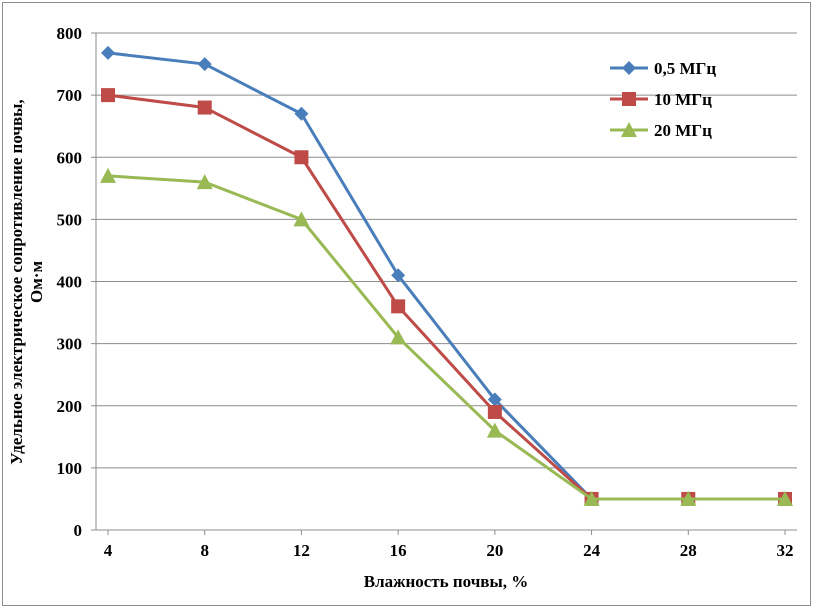  Describe the element at coordinates (494, 550) in the screenshot. I see `x-tick-label: 20` at that location.